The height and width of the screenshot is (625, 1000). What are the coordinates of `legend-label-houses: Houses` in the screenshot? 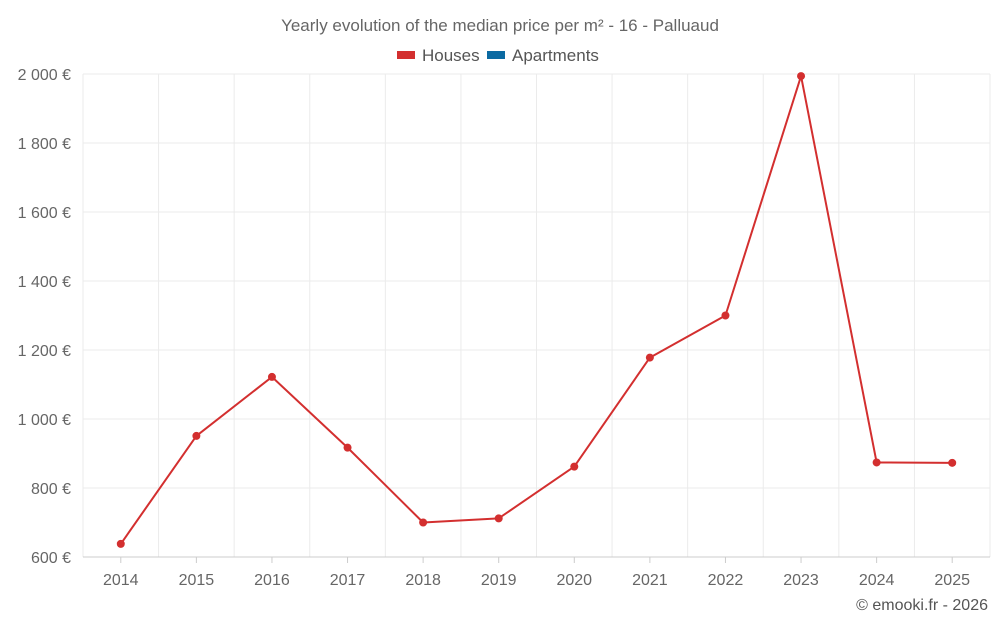 It's located at (451, 55).